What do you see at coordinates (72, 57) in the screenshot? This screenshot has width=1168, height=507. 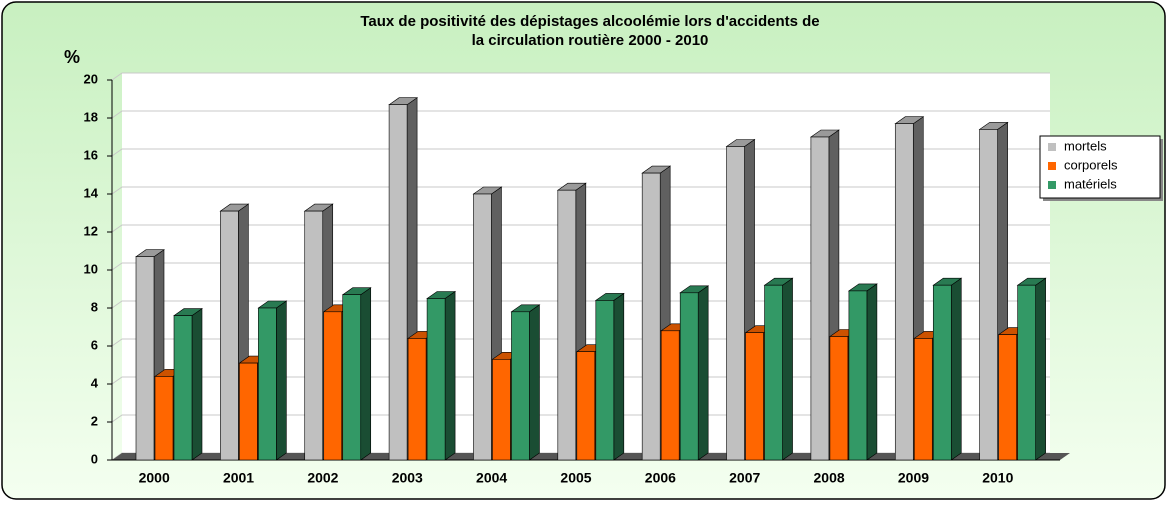 I see `y-axis-label: %` at bounding box center [72, 57].